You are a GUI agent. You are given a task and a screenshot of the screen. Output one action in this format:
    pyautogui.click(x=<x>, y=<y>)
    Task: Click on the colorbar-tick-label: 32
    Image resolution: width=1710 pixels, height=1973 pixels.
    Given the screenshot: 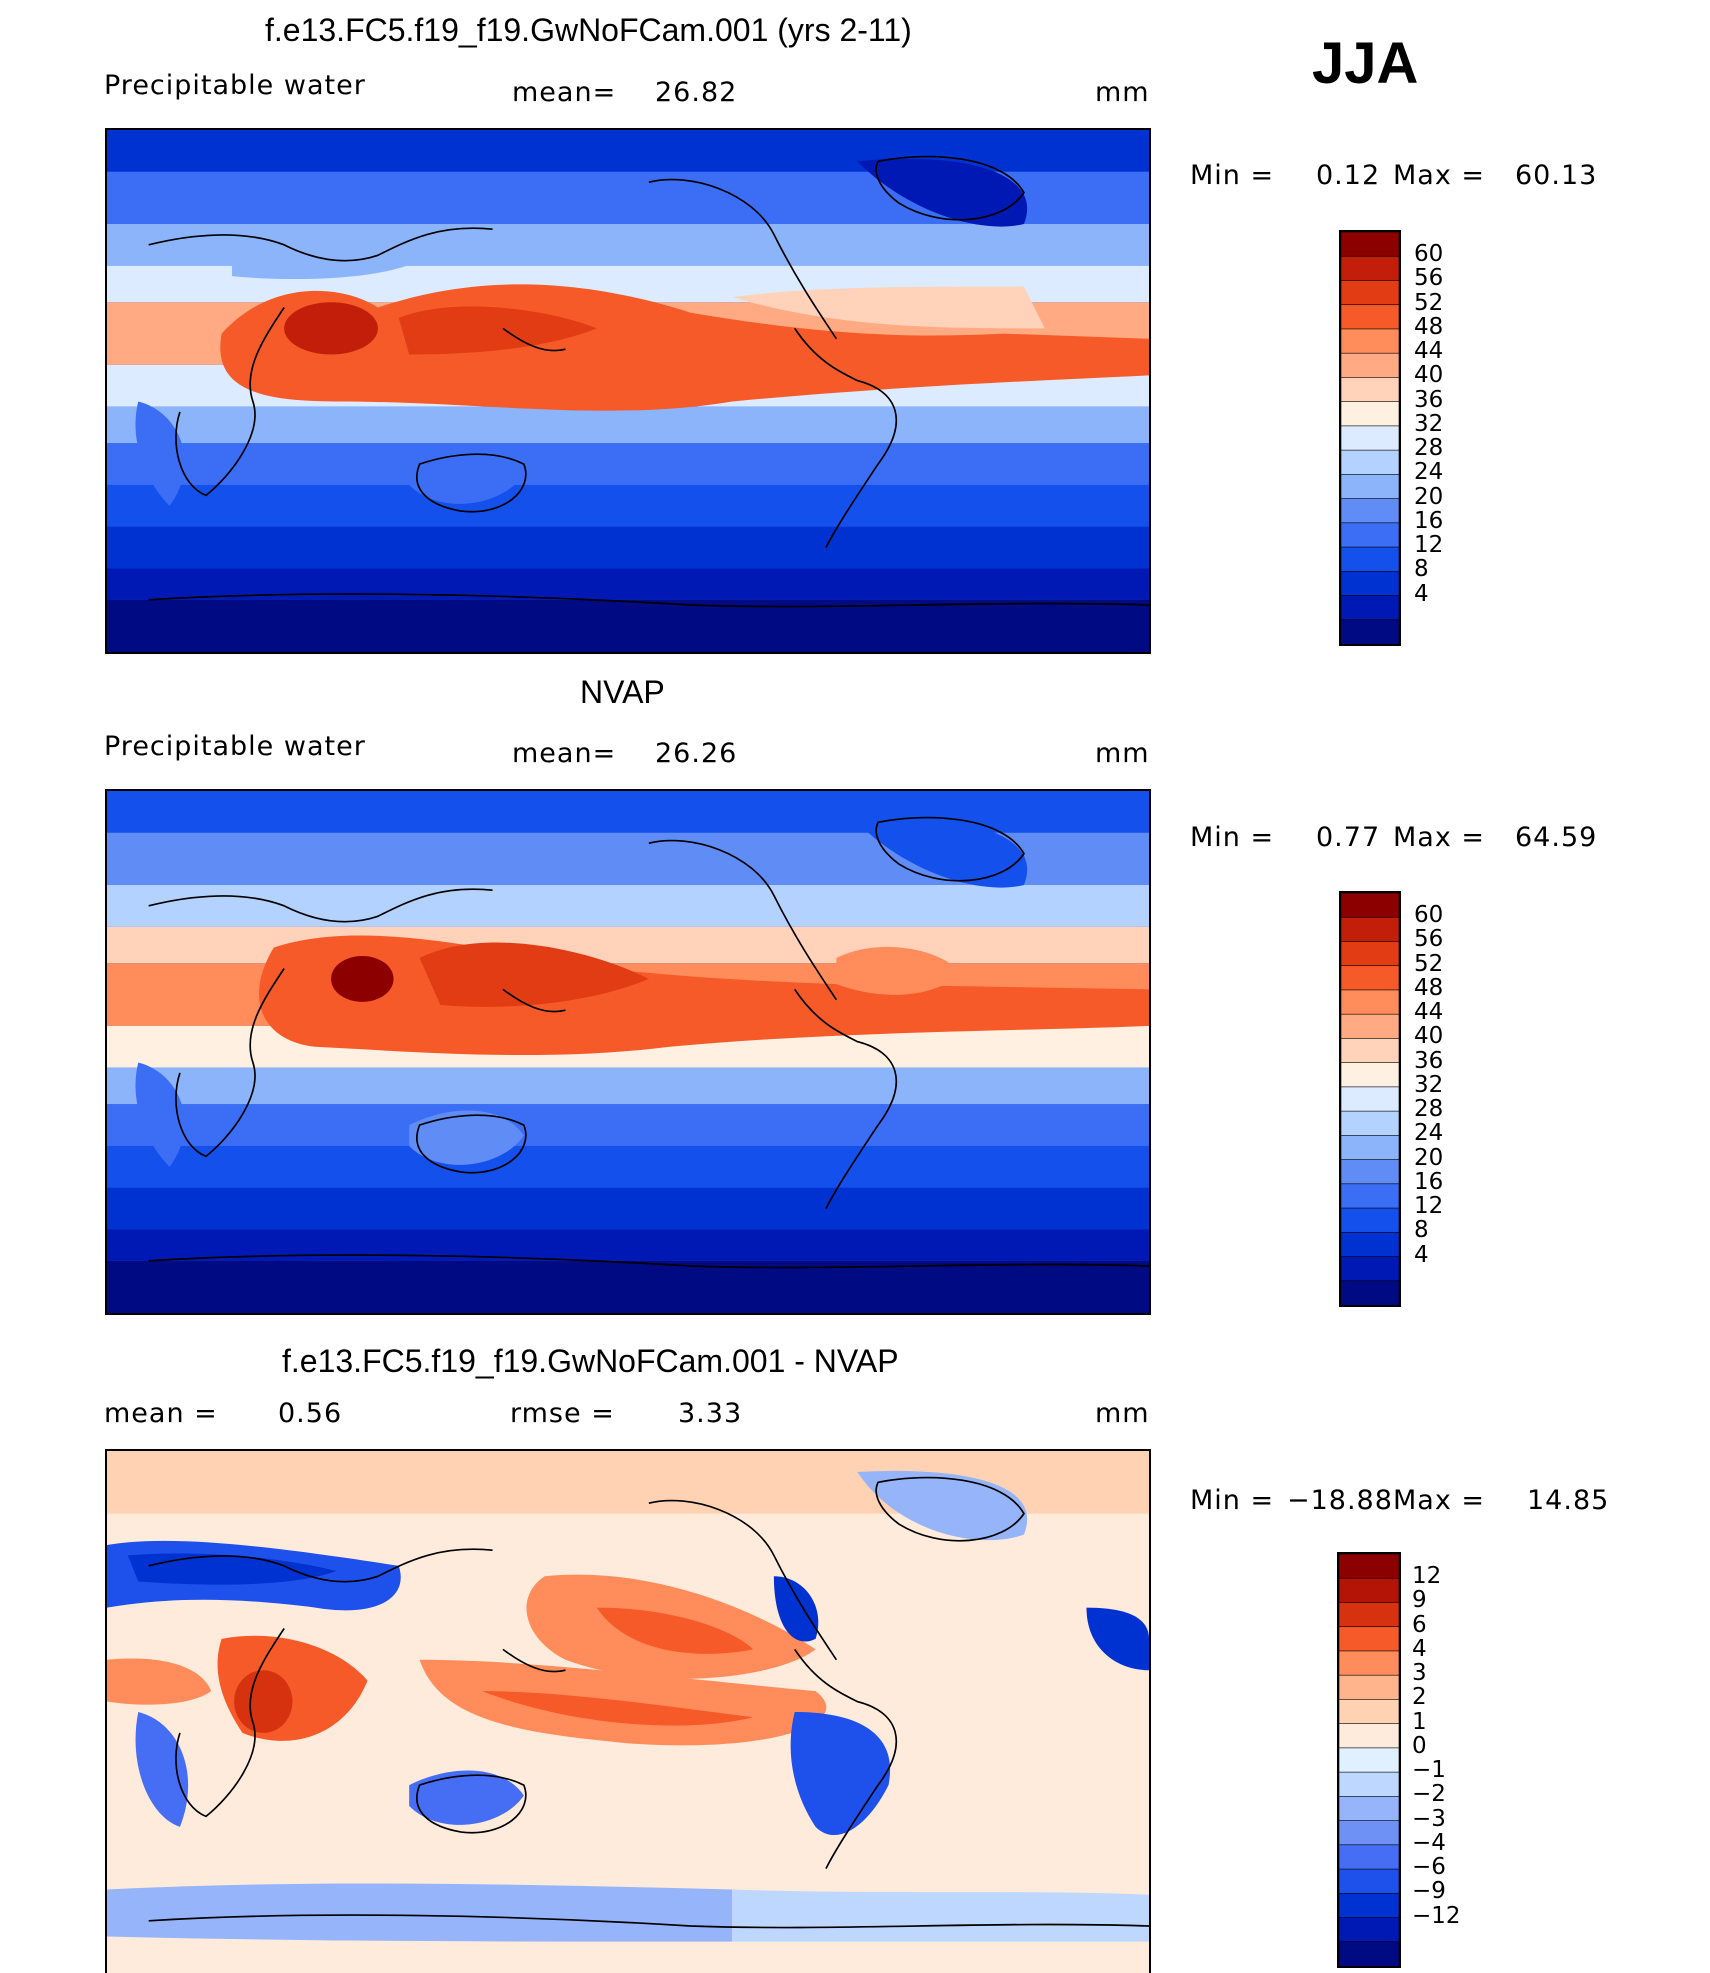 What is the action you would take?
    pyautogui.click(x=1429, y=423)
    